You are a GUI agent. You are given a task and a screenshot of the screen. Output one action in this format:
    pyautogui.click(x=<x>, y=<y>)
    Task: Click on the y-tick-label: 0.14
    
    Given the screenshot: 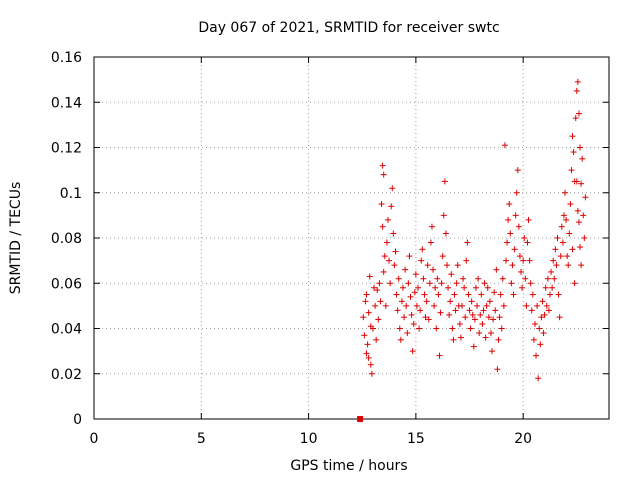 What is the action you would take?
    pyautogui.click(x=66, y=103)
    